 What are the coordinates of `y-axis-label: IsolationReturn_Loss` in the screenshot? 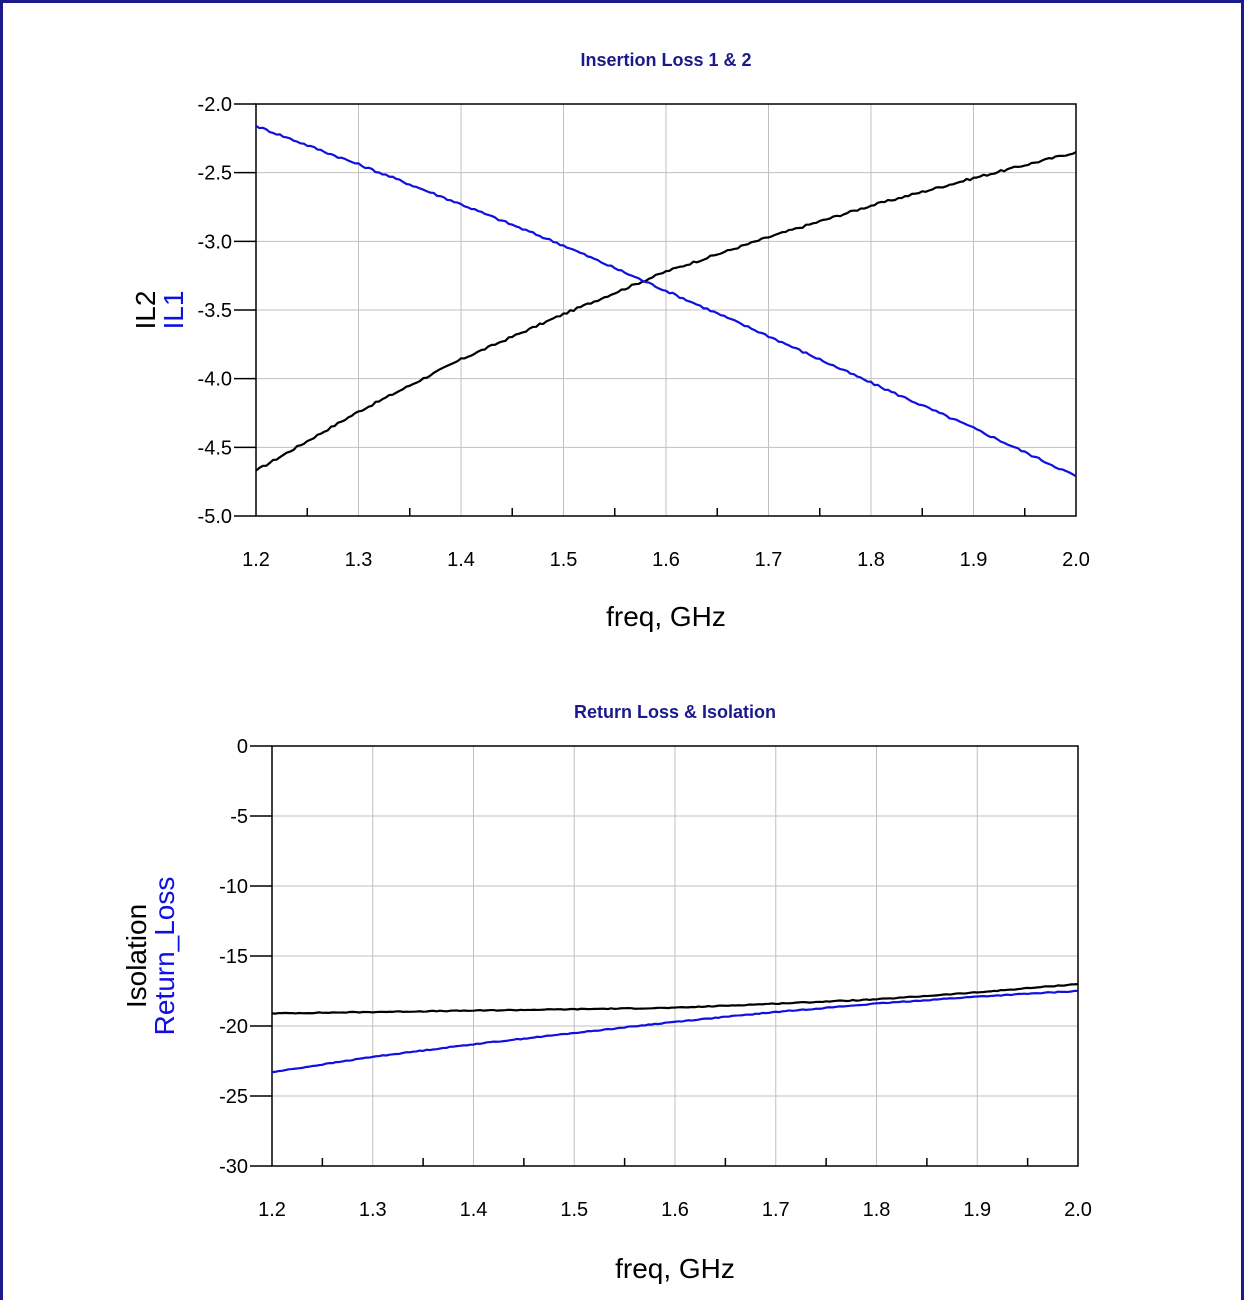 It's located at (150, 956).